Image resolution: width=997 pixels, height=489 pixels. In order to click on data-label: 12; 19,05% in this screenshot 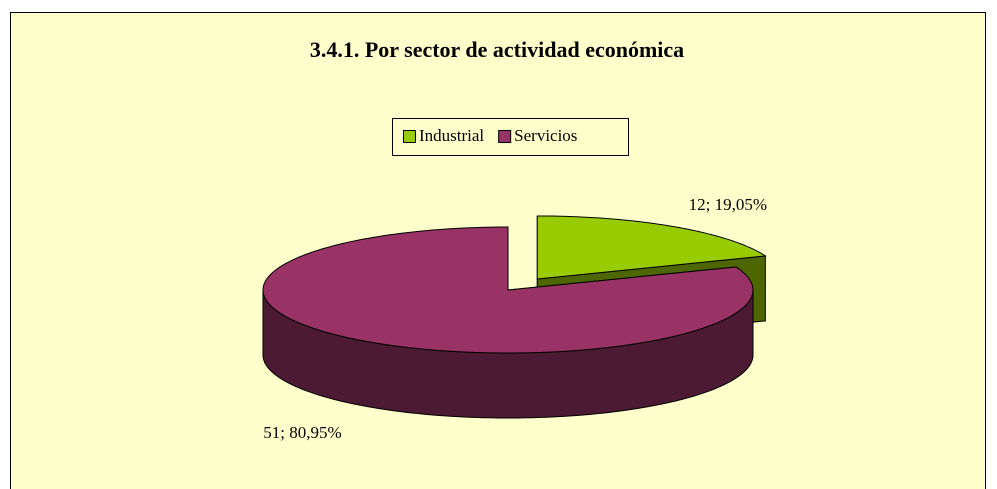, I will do `click(728, 204)`.